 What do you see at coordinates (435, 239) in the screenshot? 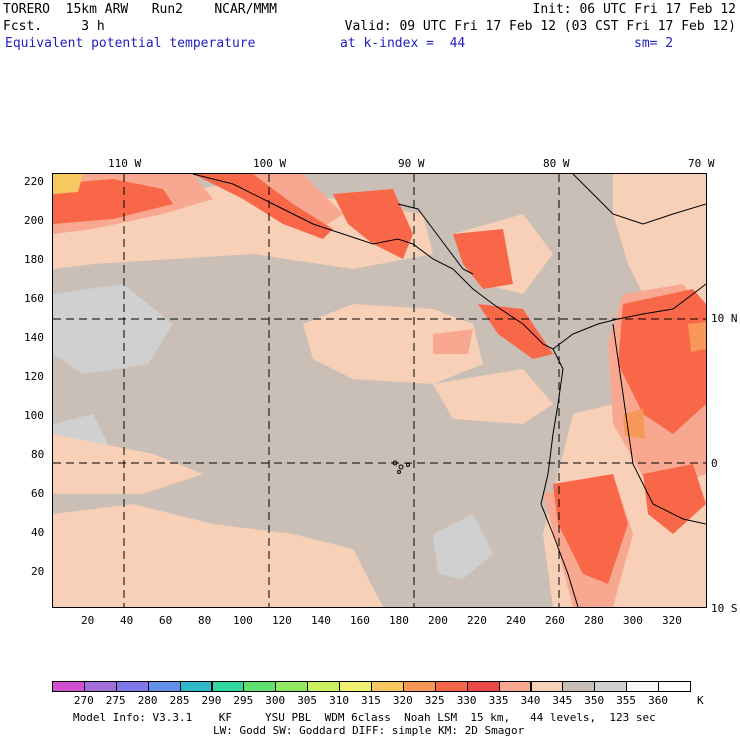
I see `yucatan-coast` at bounding box center [435, 239].